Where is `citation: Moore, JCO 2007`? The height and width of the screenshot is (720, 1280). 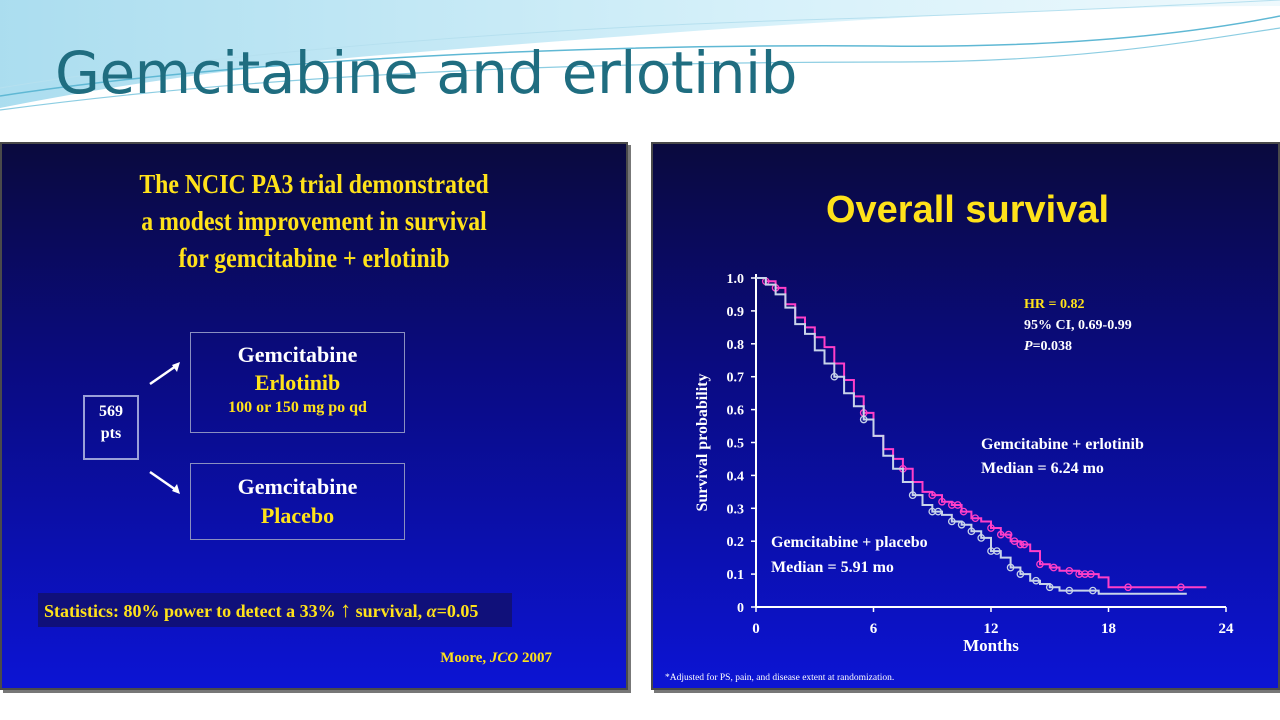
citation: Moore, JCO 2007 is located at coordinates (477, 658).